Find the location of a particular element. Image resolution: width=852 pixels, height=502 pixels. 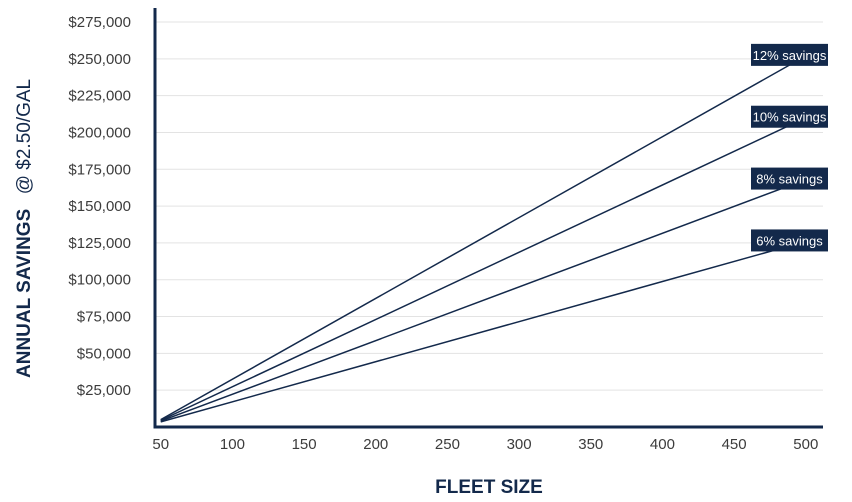

series-label: 10% savings is located at coordinates (790, 117).